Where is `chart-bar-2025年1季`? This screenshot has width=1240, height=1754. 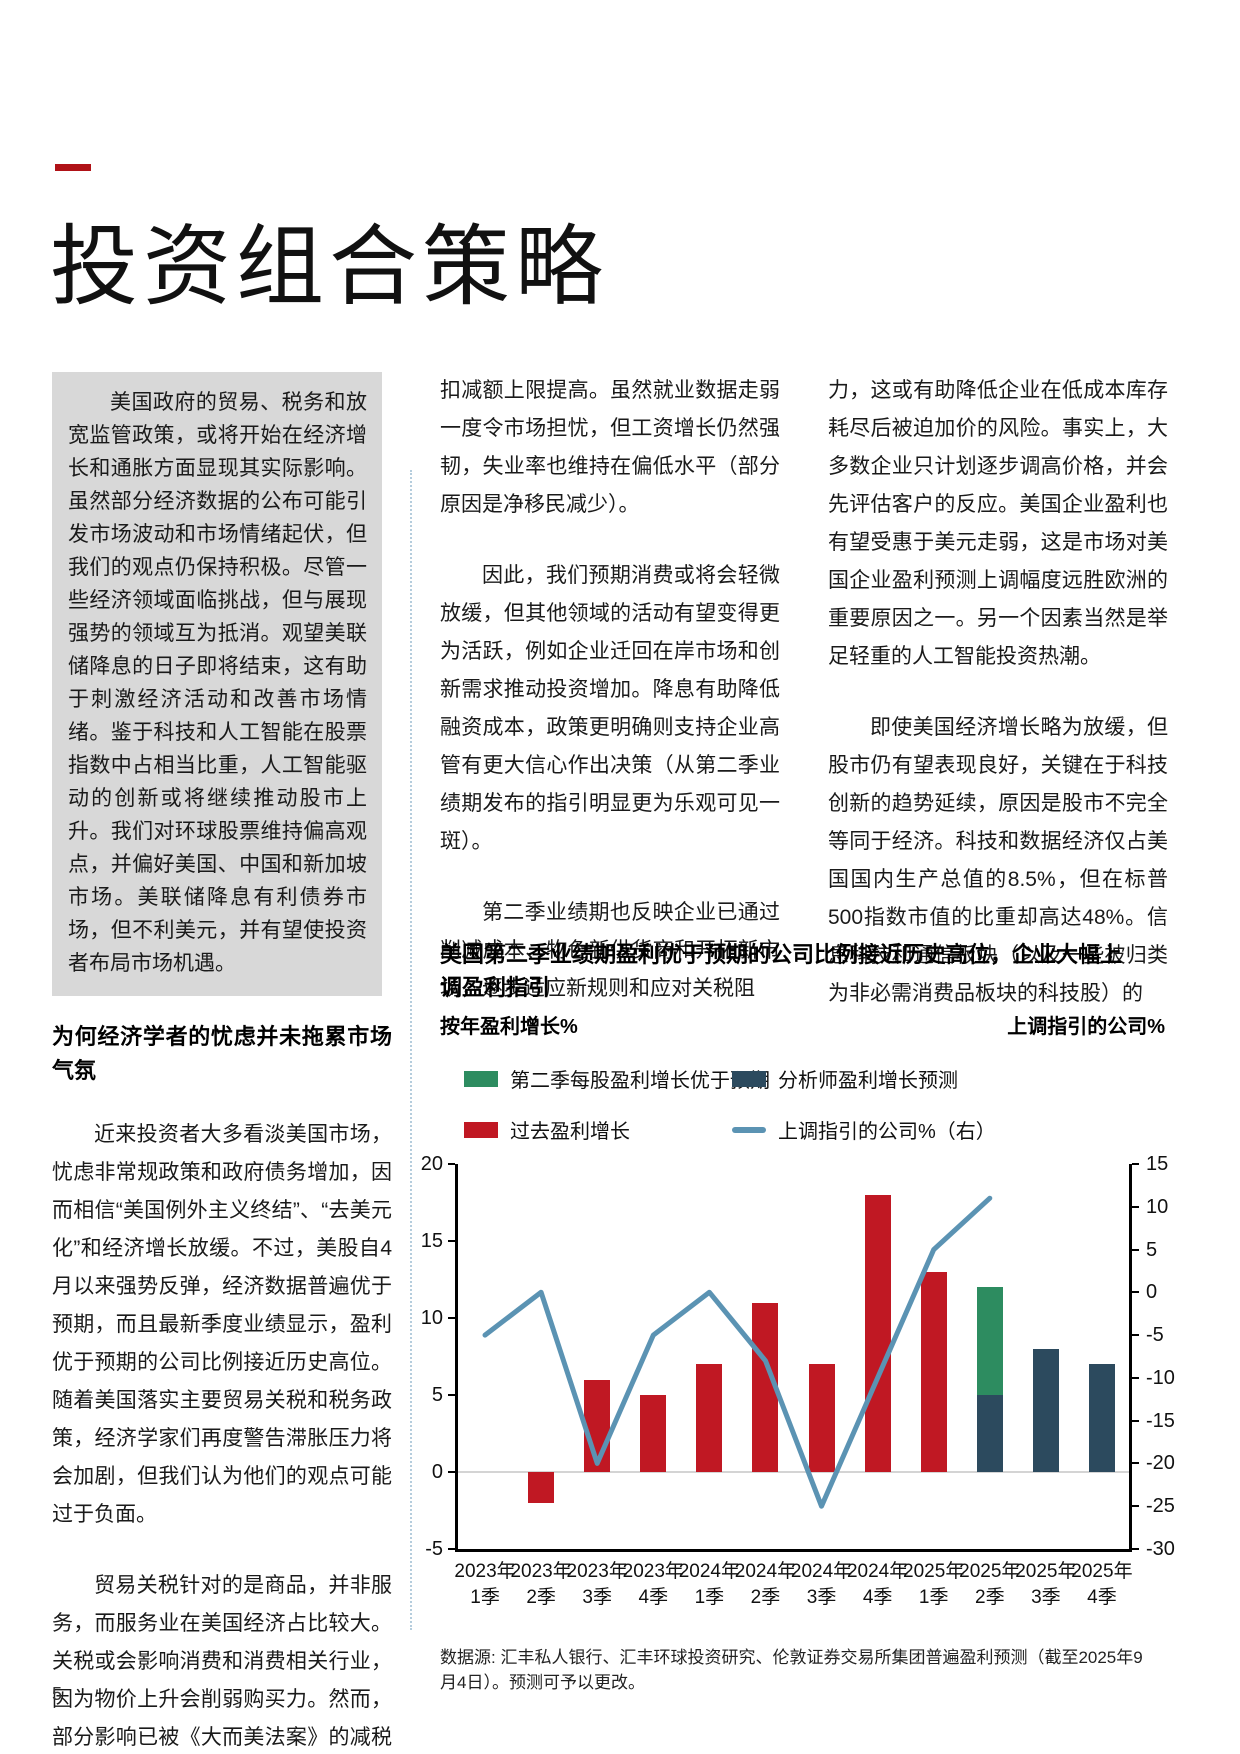 chart-bar-2025年1季 is located at coordinates (933, 1371).